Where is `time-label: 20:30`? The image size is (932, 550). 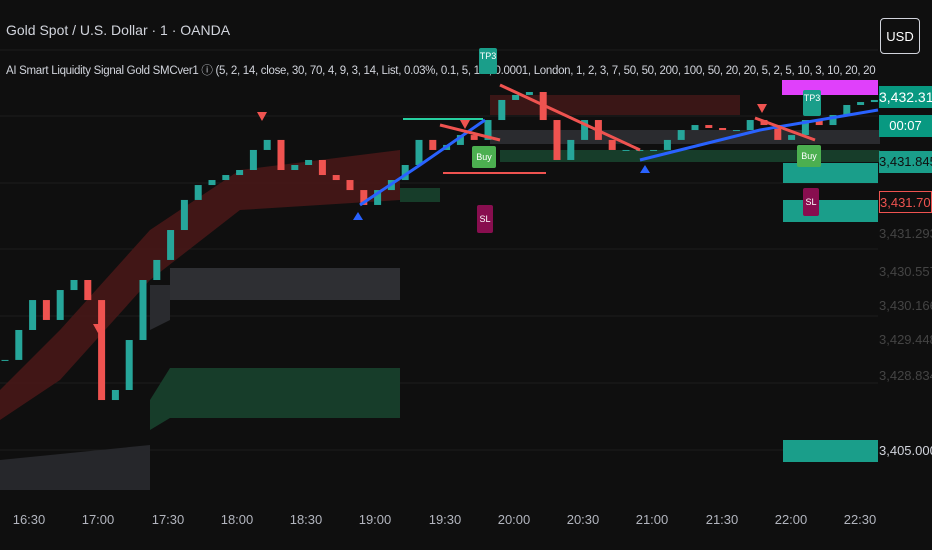
time-label: 20:30 is located at coordinates (583, 519).